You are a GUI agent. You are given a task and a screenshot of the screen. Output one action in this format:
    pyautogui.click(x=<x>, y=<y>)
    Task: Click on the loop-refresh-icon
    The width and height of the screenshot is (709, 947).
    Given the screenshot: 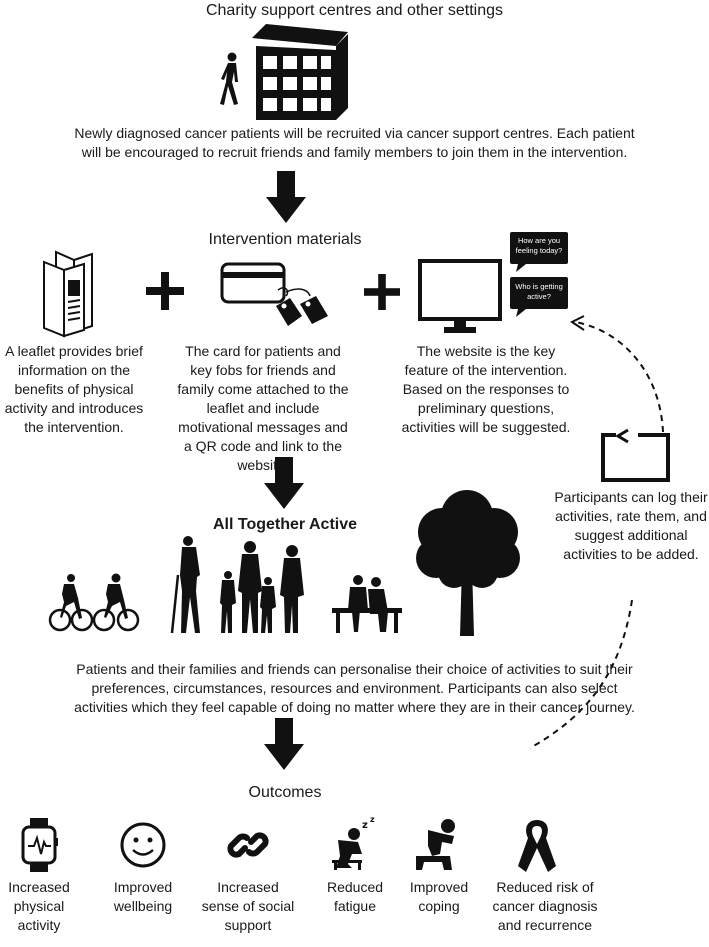 What is the action you would take?
    pyautogui.click(x=635, y=455)
    